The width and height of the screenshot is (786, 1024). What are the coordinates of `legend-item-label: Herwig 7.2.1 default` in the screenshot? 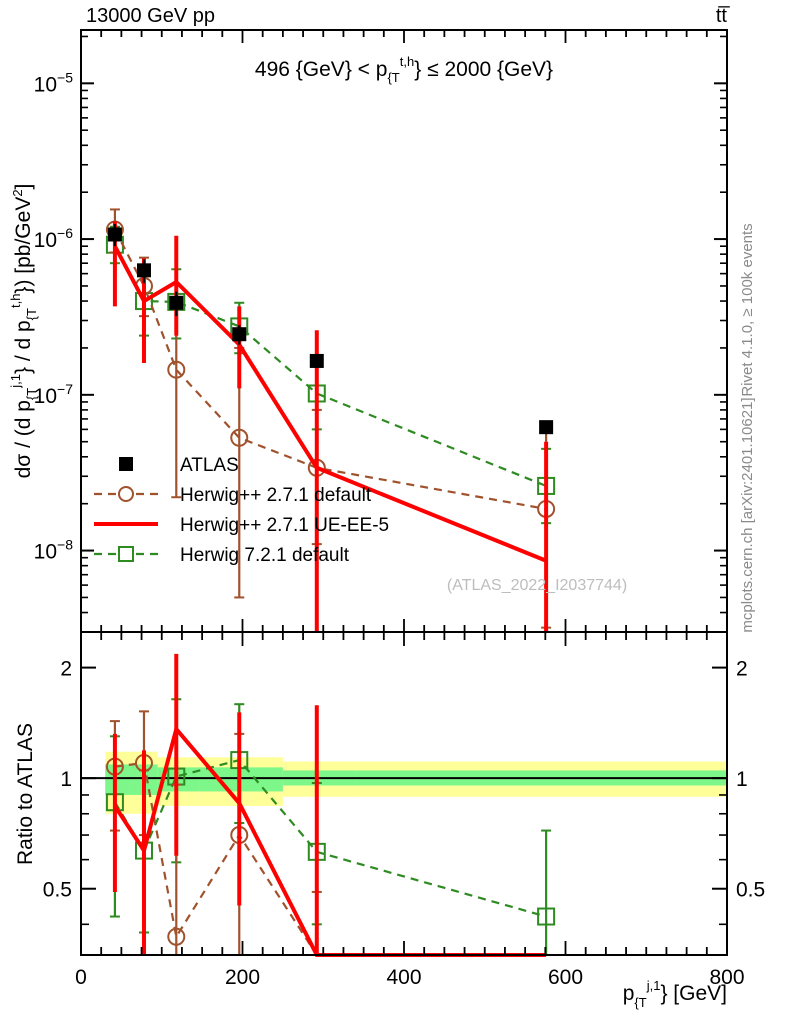 It's located at (265, 555).